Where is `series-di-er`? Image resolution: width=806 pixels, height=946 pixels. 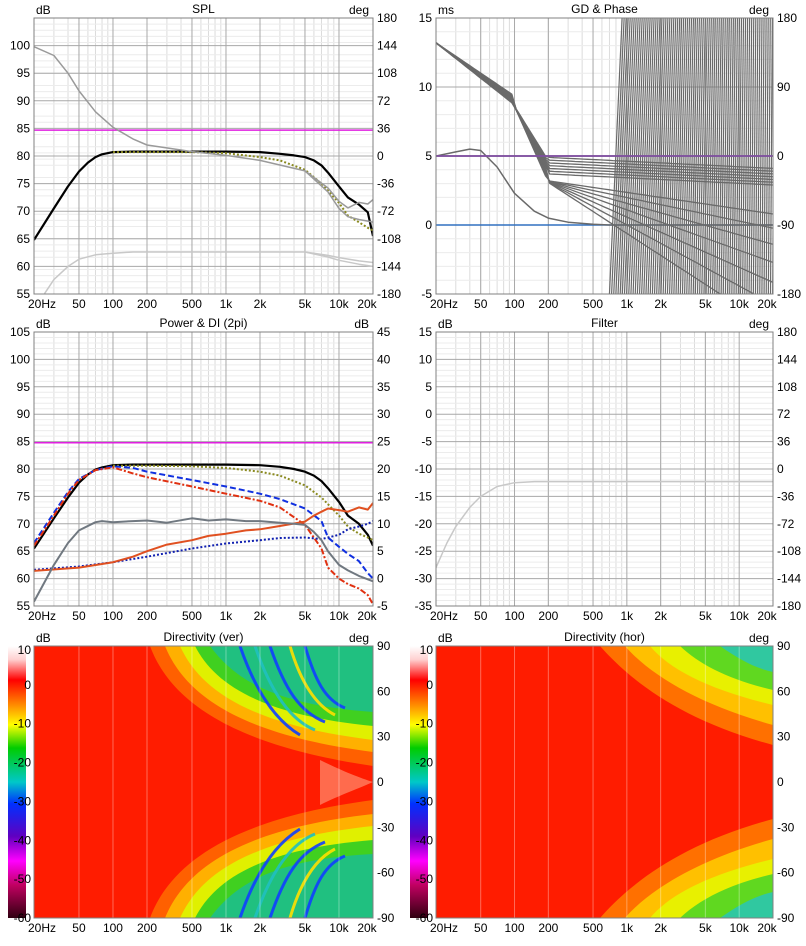
series-di-er is located at coordinates (203, 545).